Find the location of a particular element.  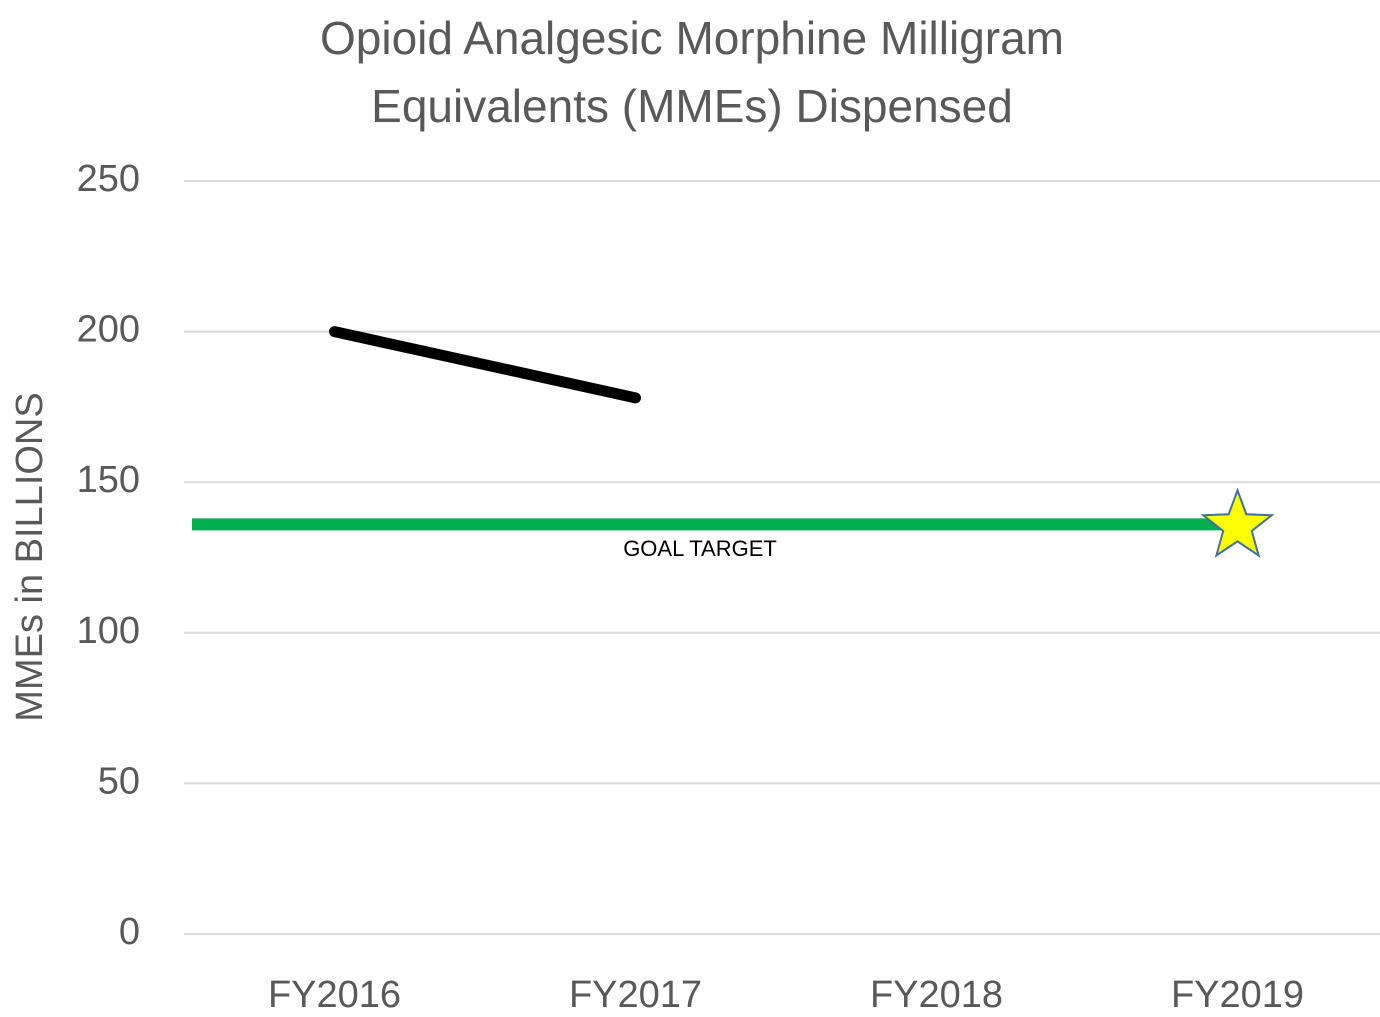

goal-star is located at coordinates (1237, 522).